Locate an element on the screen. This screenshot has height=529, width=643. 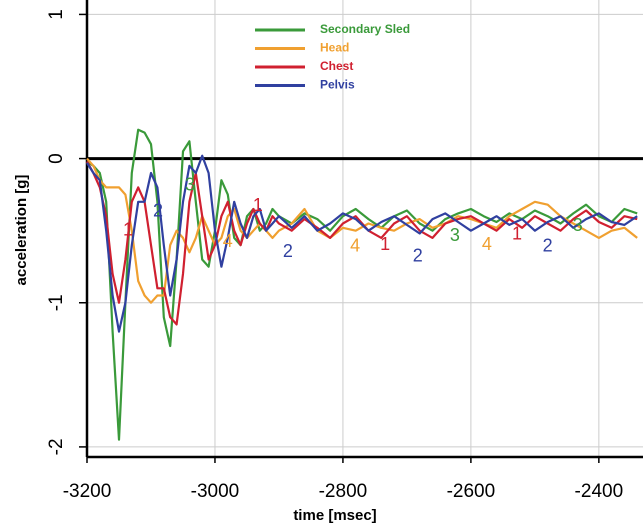
legend-label: Chest is located at coordinates (336, 66).